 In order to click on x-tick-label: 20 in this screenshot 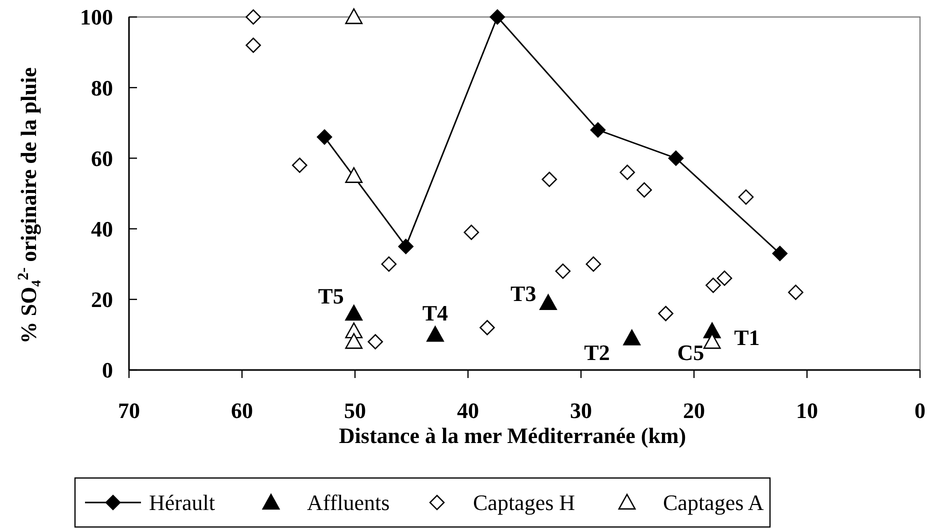, I will do `click(694, 410)`.